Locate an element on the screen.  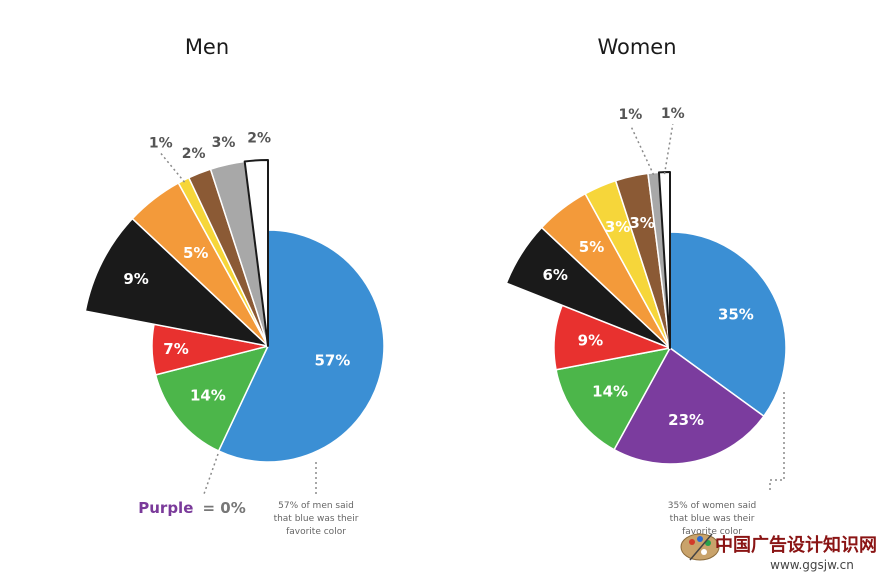
watermark: 中国广告设计知识网 www.ggsjw.cn is located at coordinates (778, 552).